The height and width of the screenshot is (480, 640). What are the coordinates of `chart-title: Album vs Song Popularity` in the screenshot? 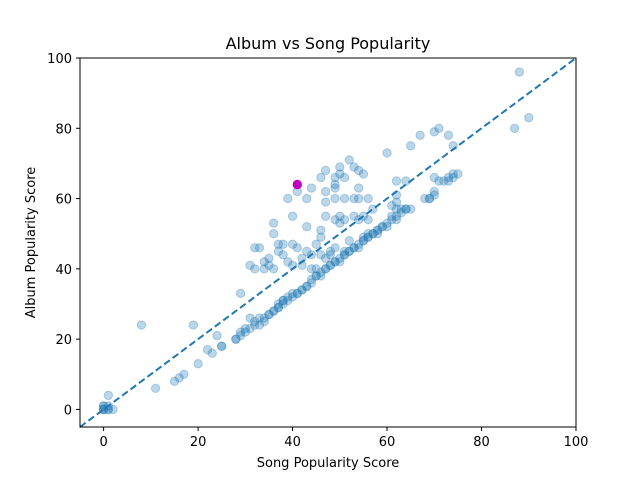 It's located at (328, 43).